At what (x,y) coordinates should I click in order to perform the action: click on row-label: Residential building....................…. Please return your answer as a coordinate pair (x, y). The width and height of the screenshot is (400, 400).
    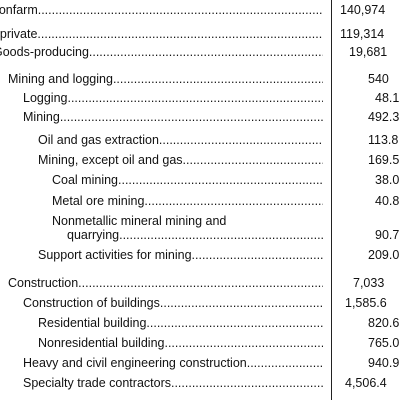
    Looking at the image, I should click on (180, 323).